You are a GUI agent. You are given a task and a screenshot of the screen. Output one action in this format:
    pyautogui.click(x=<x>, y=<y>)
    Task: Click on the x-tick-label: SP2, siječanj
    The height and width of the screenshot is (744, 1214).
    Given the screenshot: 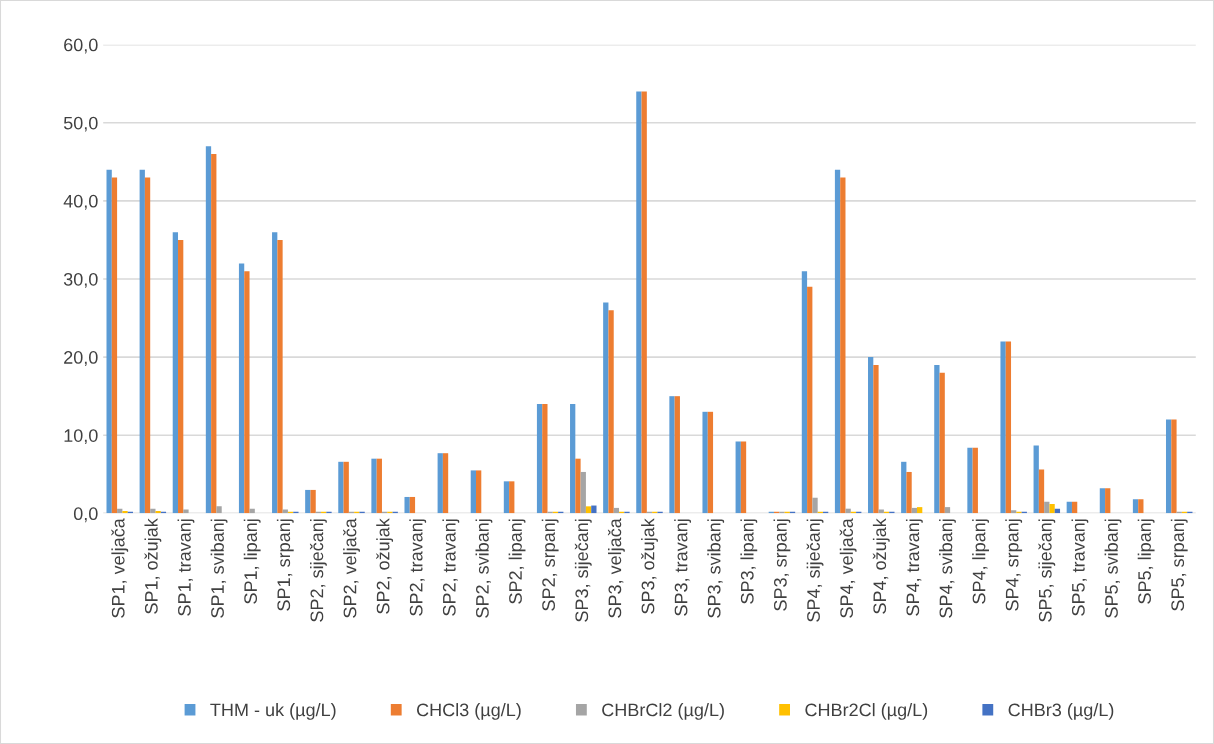 What is the action you would take?
    pyautogui.click(x=318, y=570)
    